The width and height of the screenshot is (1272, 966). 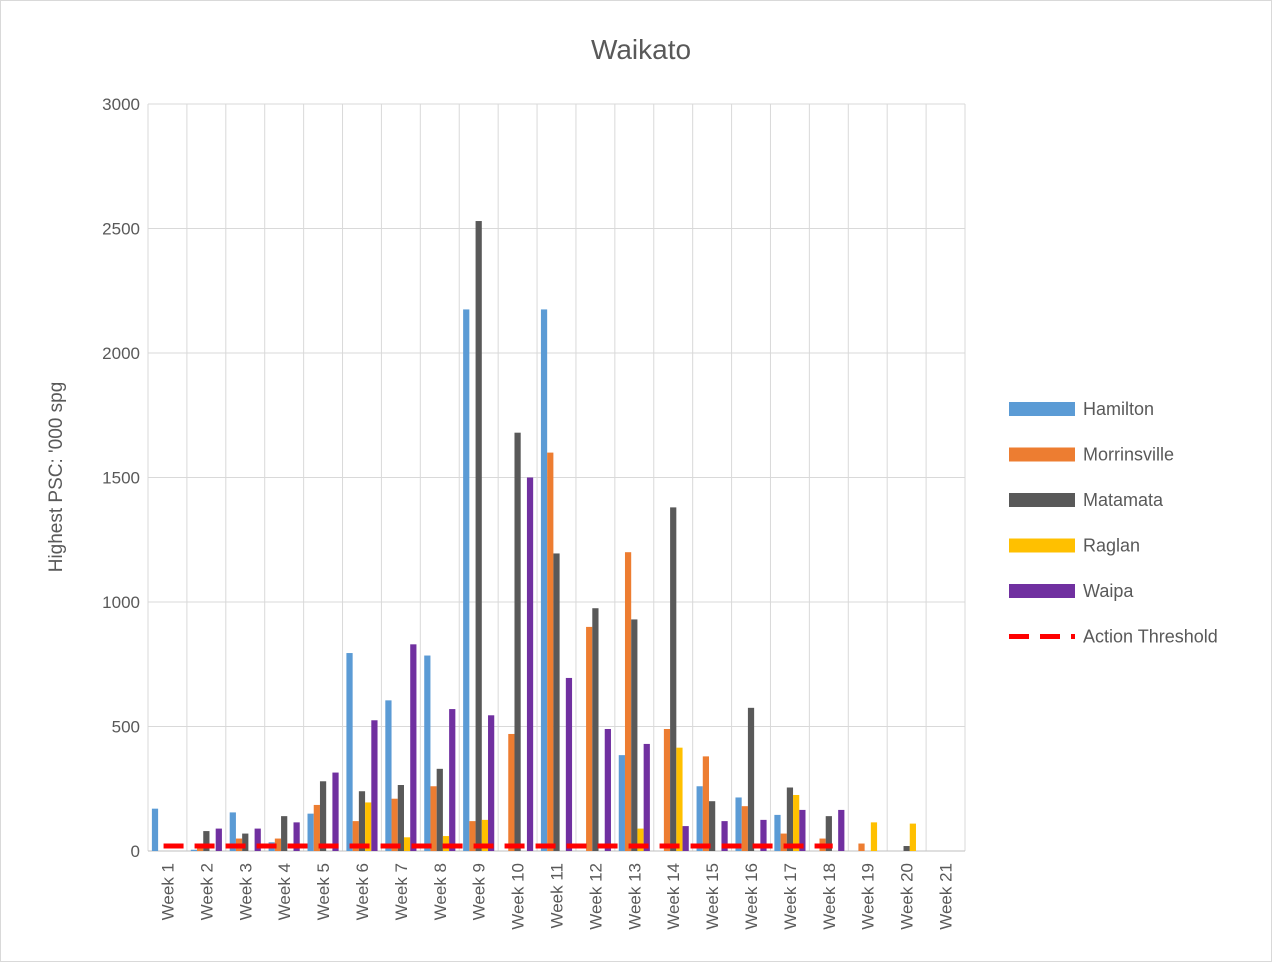 I want to click on legend-label: Matamata, so click(x=1123, y=500).